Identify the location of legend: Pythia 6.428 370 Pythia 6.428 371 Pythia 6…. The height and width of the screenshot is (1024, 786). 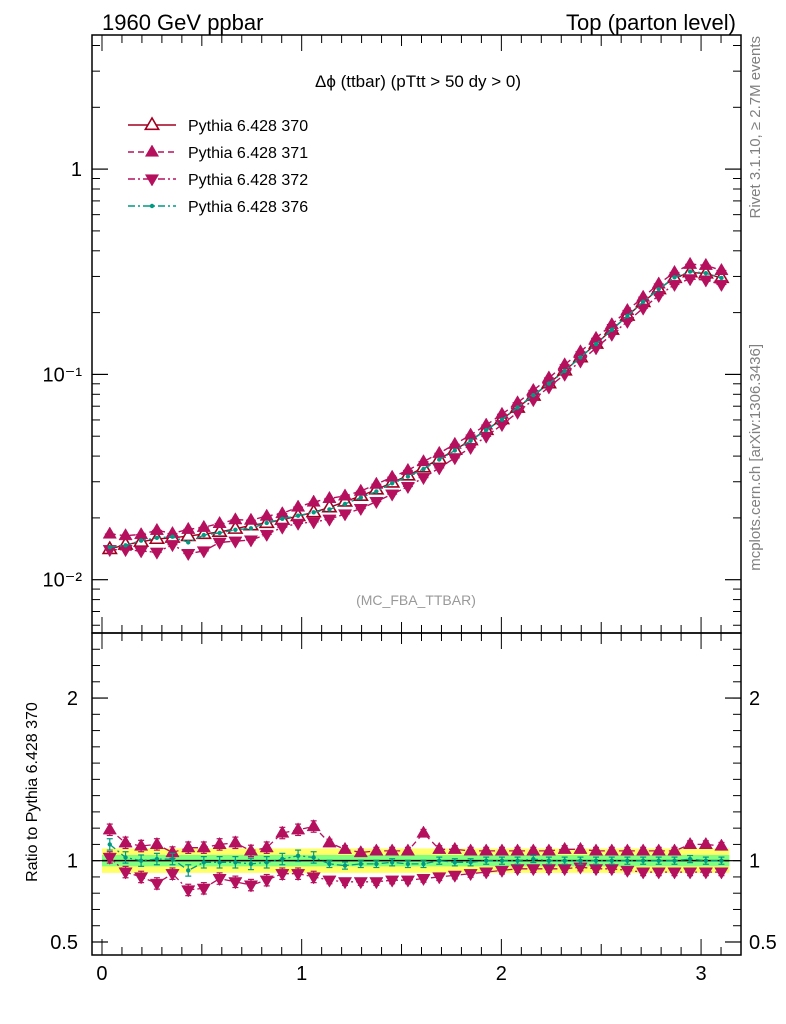
(218, 166).